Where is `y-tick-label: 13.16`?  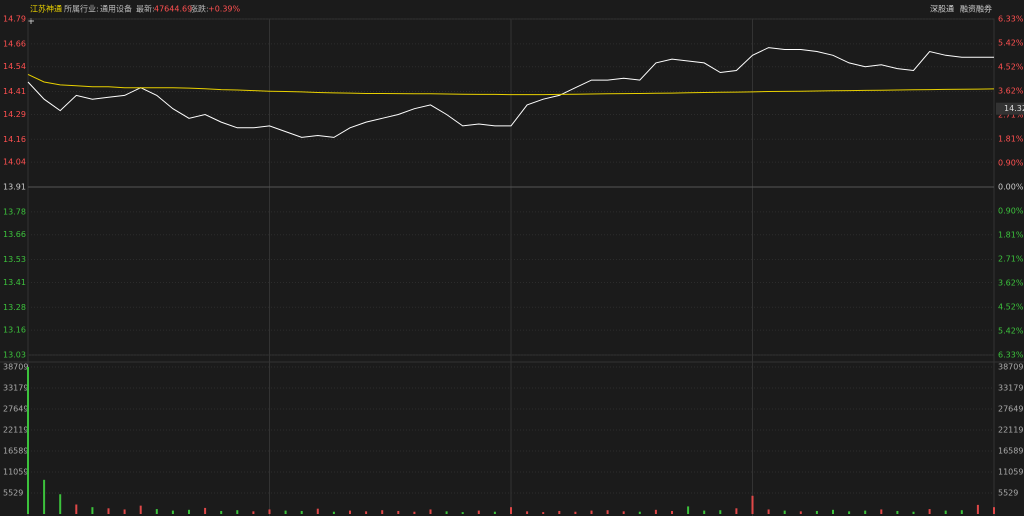 y-tick-label: 13.16 is located at coordinates (14, 330).